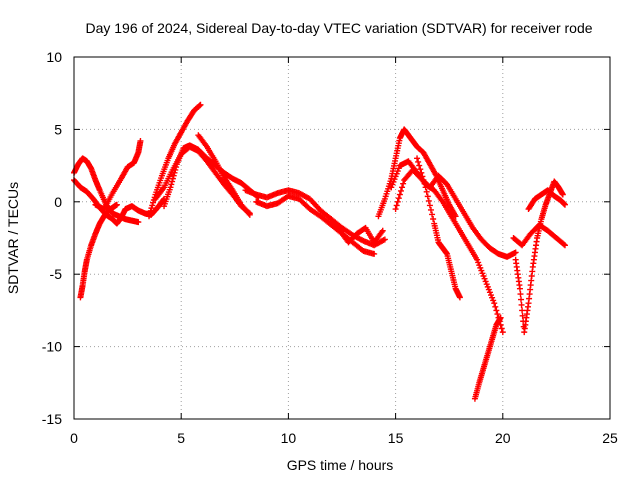 The height and width of the screenshot is (480, 640). What do you see at coordinates (610, 438) in the screenshot?
I see `x-tick-label: 25` at bounding box center [610, 438].